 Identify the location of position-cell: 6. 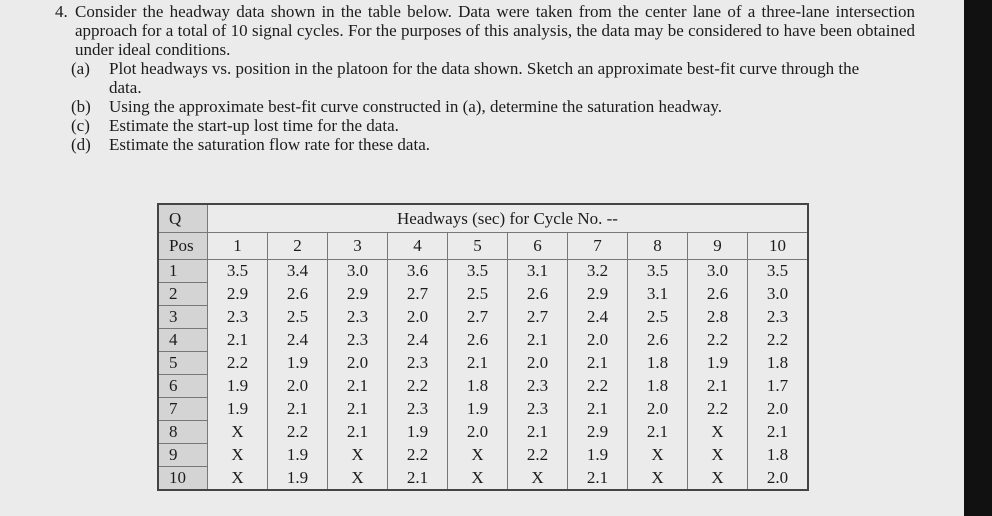
(182, 386).